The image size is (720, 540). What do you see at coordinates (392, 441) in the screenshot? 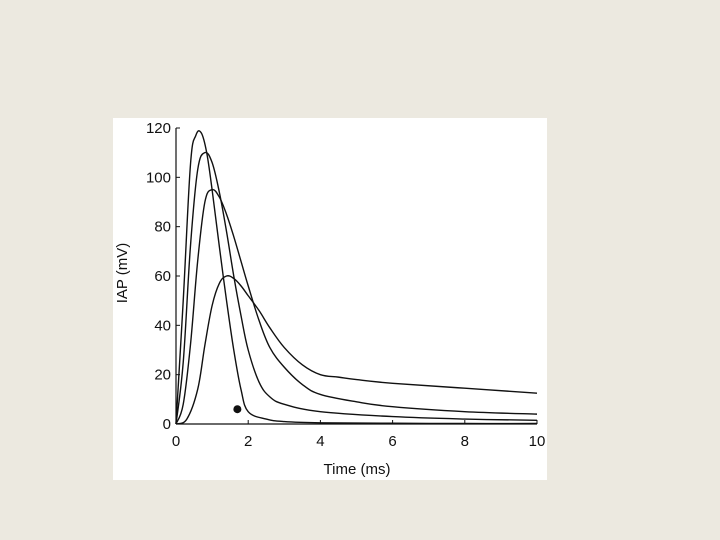
I see `x-tick-label: 6` at bounding box center [392, 441].